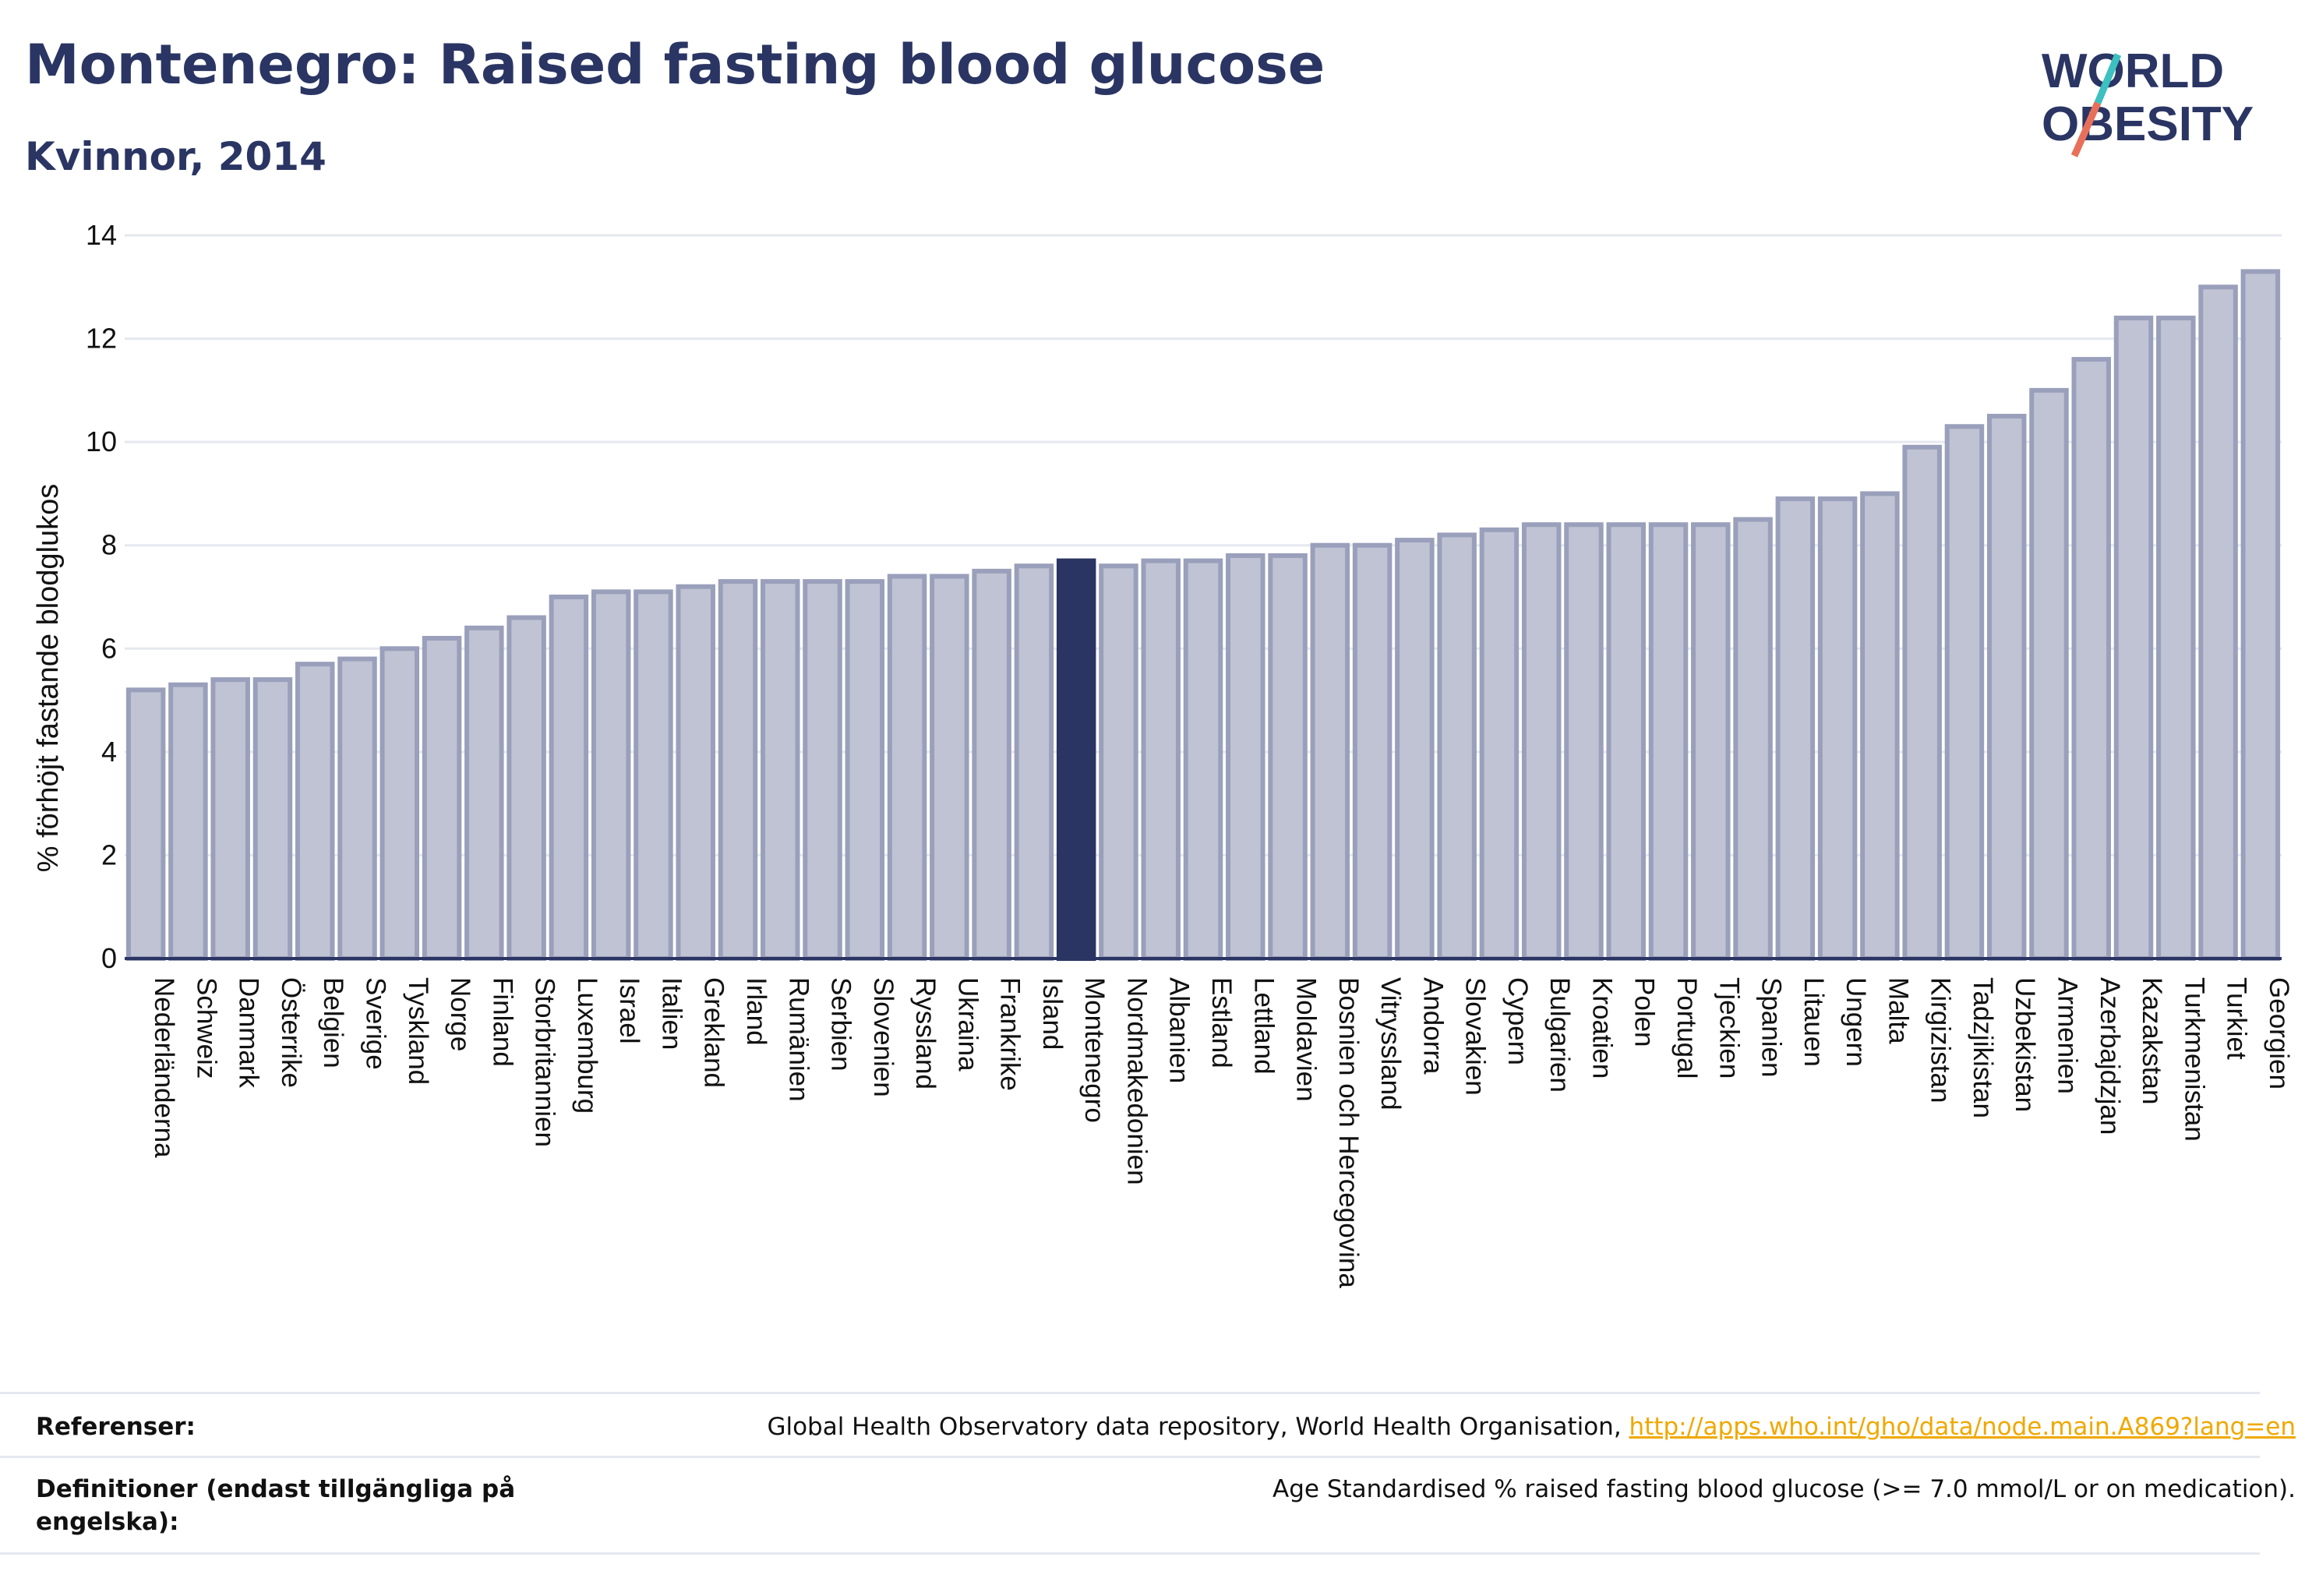  I want to click on x-tick-label: Tjeckien, so click(1729, 1028).